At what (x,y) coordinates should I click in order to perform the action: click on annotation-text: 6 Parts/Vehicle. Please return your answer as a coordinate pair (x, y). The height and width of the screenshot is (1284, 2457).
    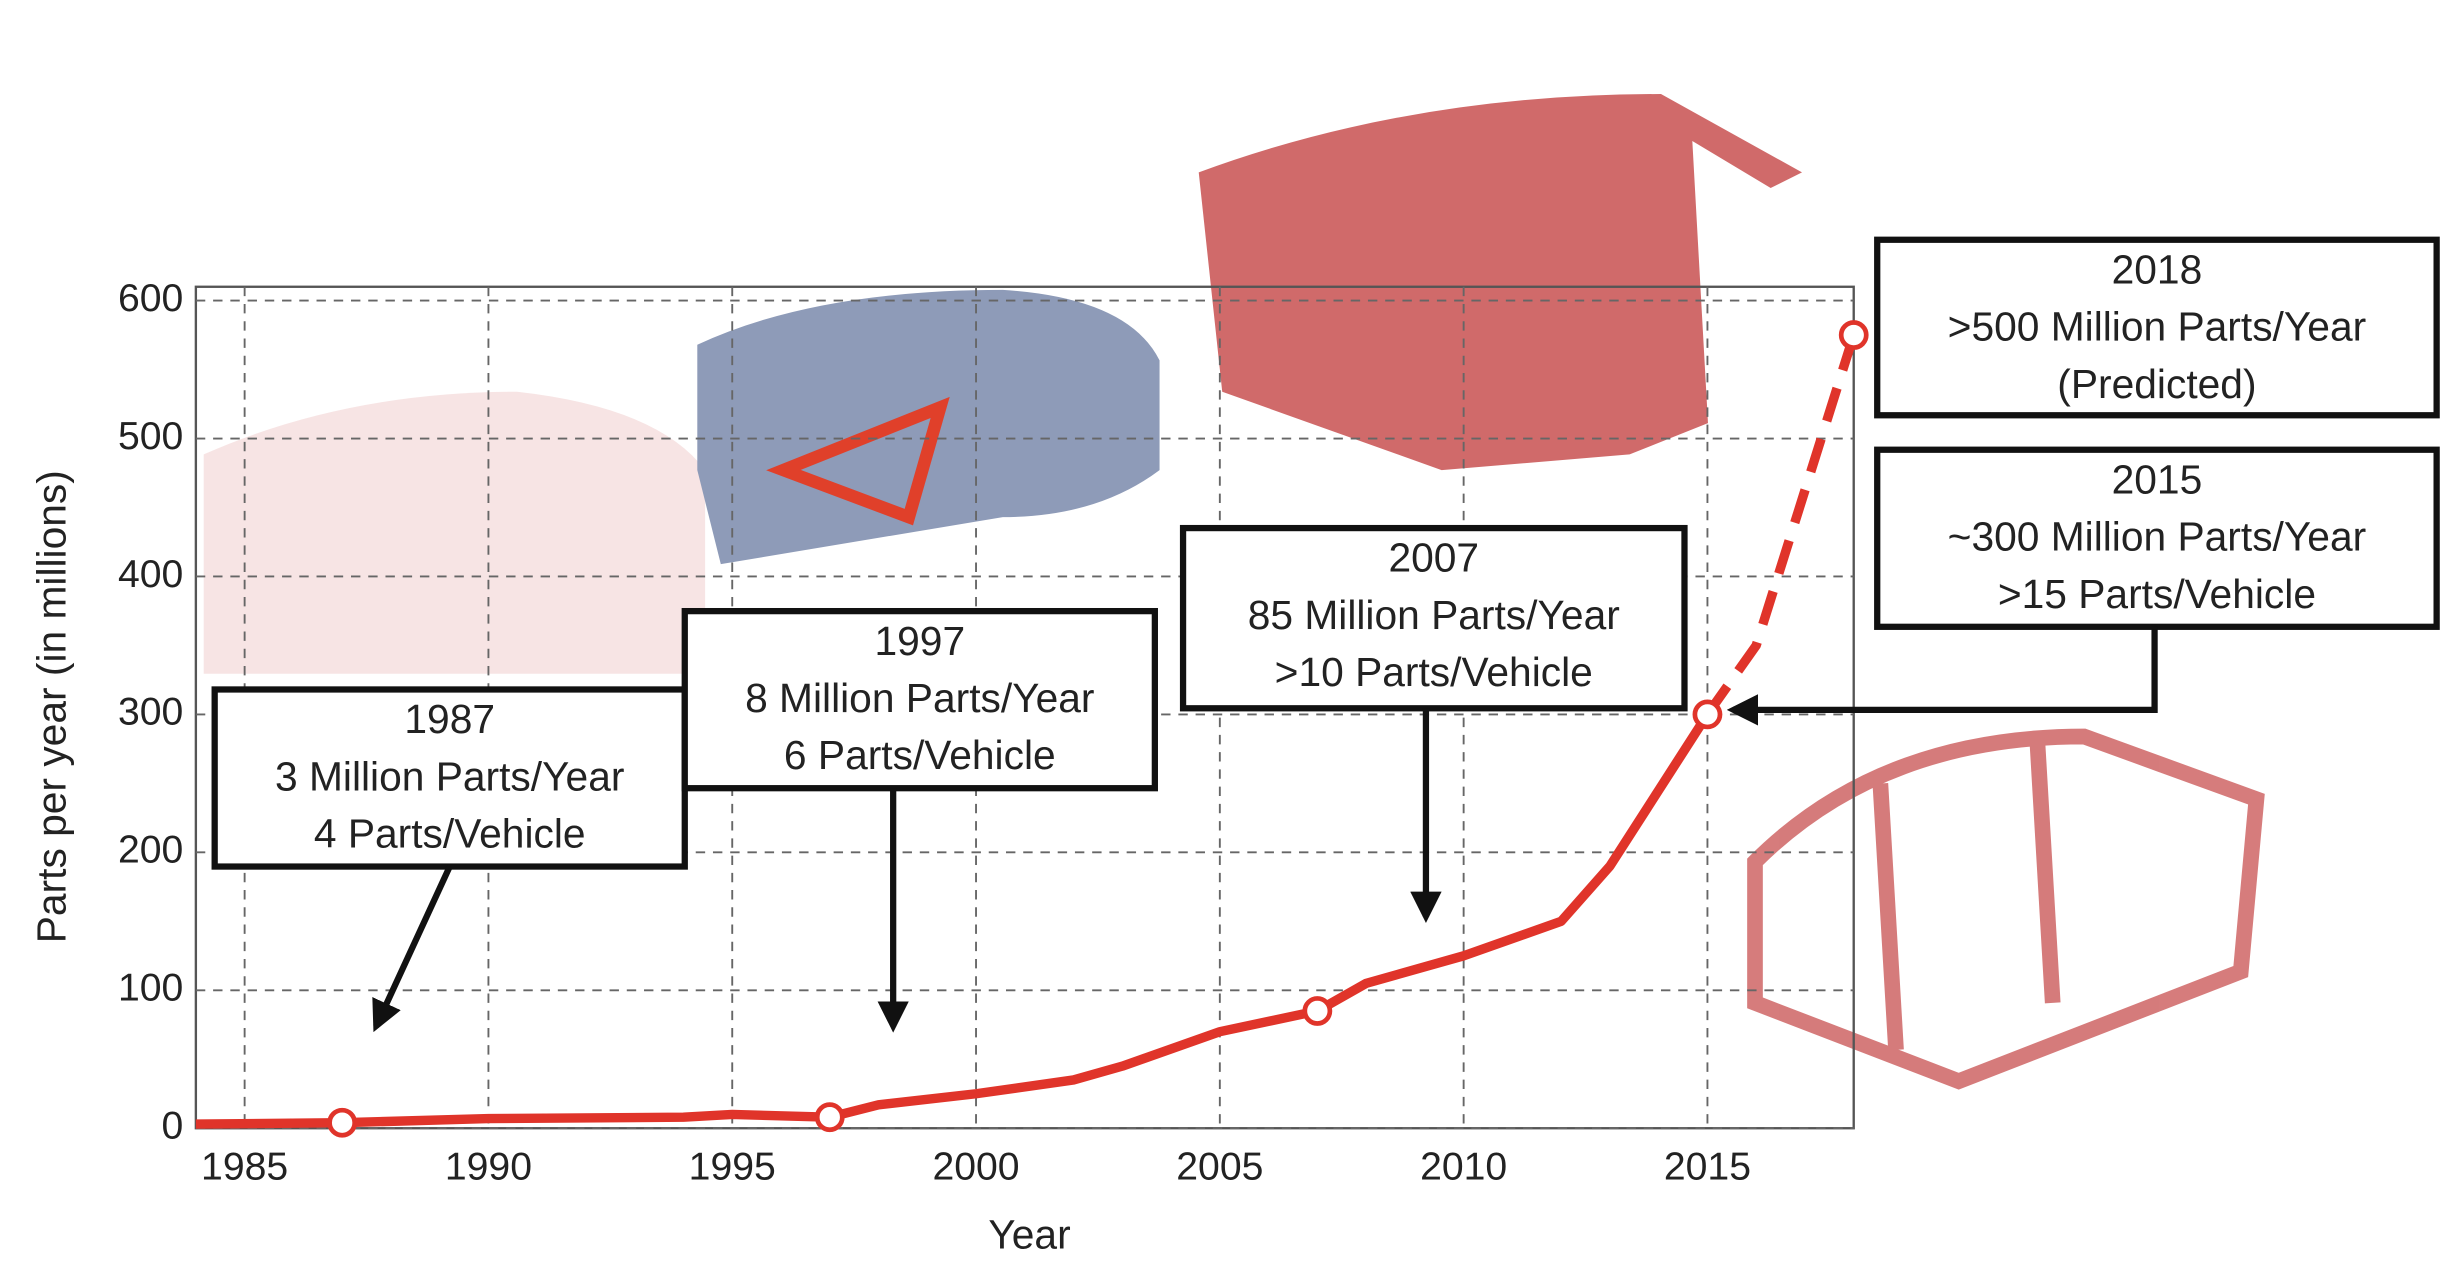
    Looking at the image, I should click on (920, 755).